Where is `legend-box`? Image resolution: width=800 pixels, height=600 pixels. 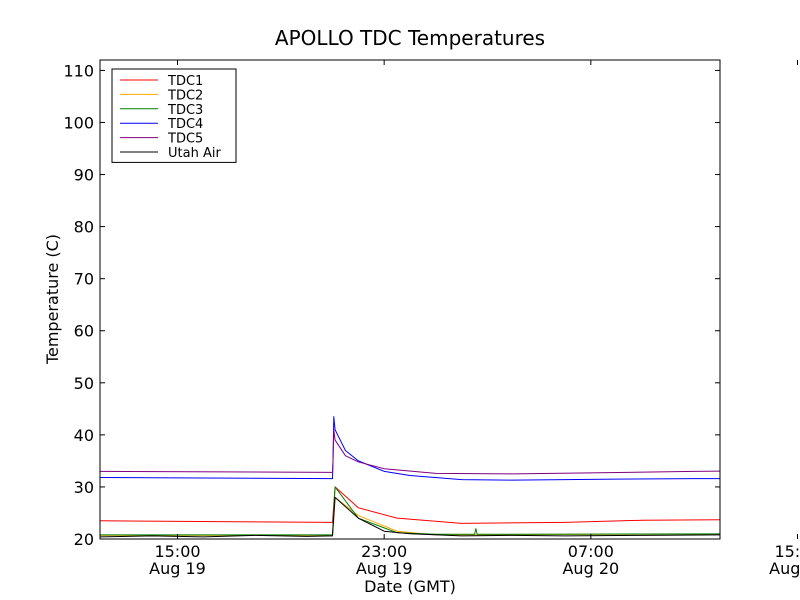 legend-box is located at coordinates (174, 115).